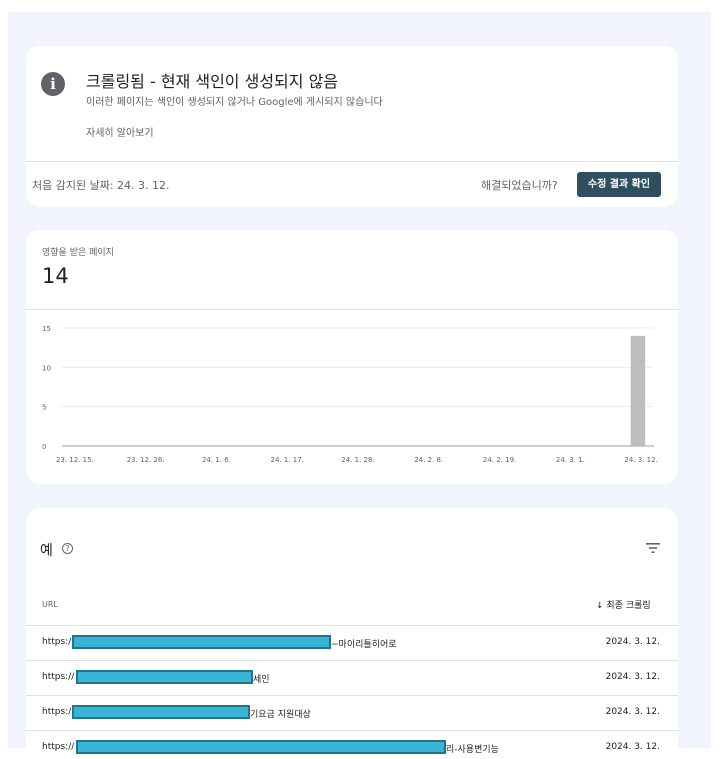  Describe the element at coordinates (499, 460) in the screenshot. I see `x-tick-label: 24. 2. 19.` at that location.